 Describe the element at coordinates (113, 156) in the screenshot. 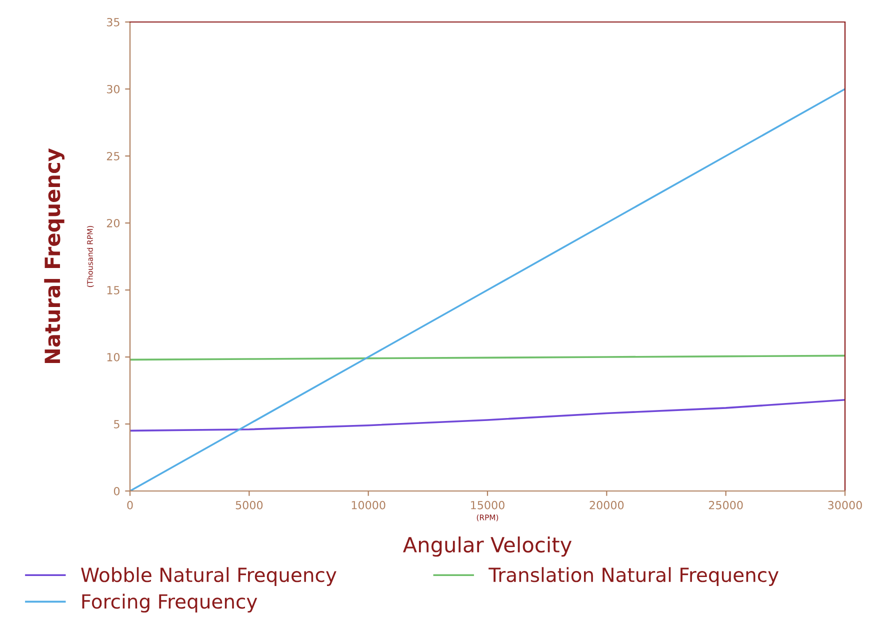

I see `y-tick-label: 25` at that location.